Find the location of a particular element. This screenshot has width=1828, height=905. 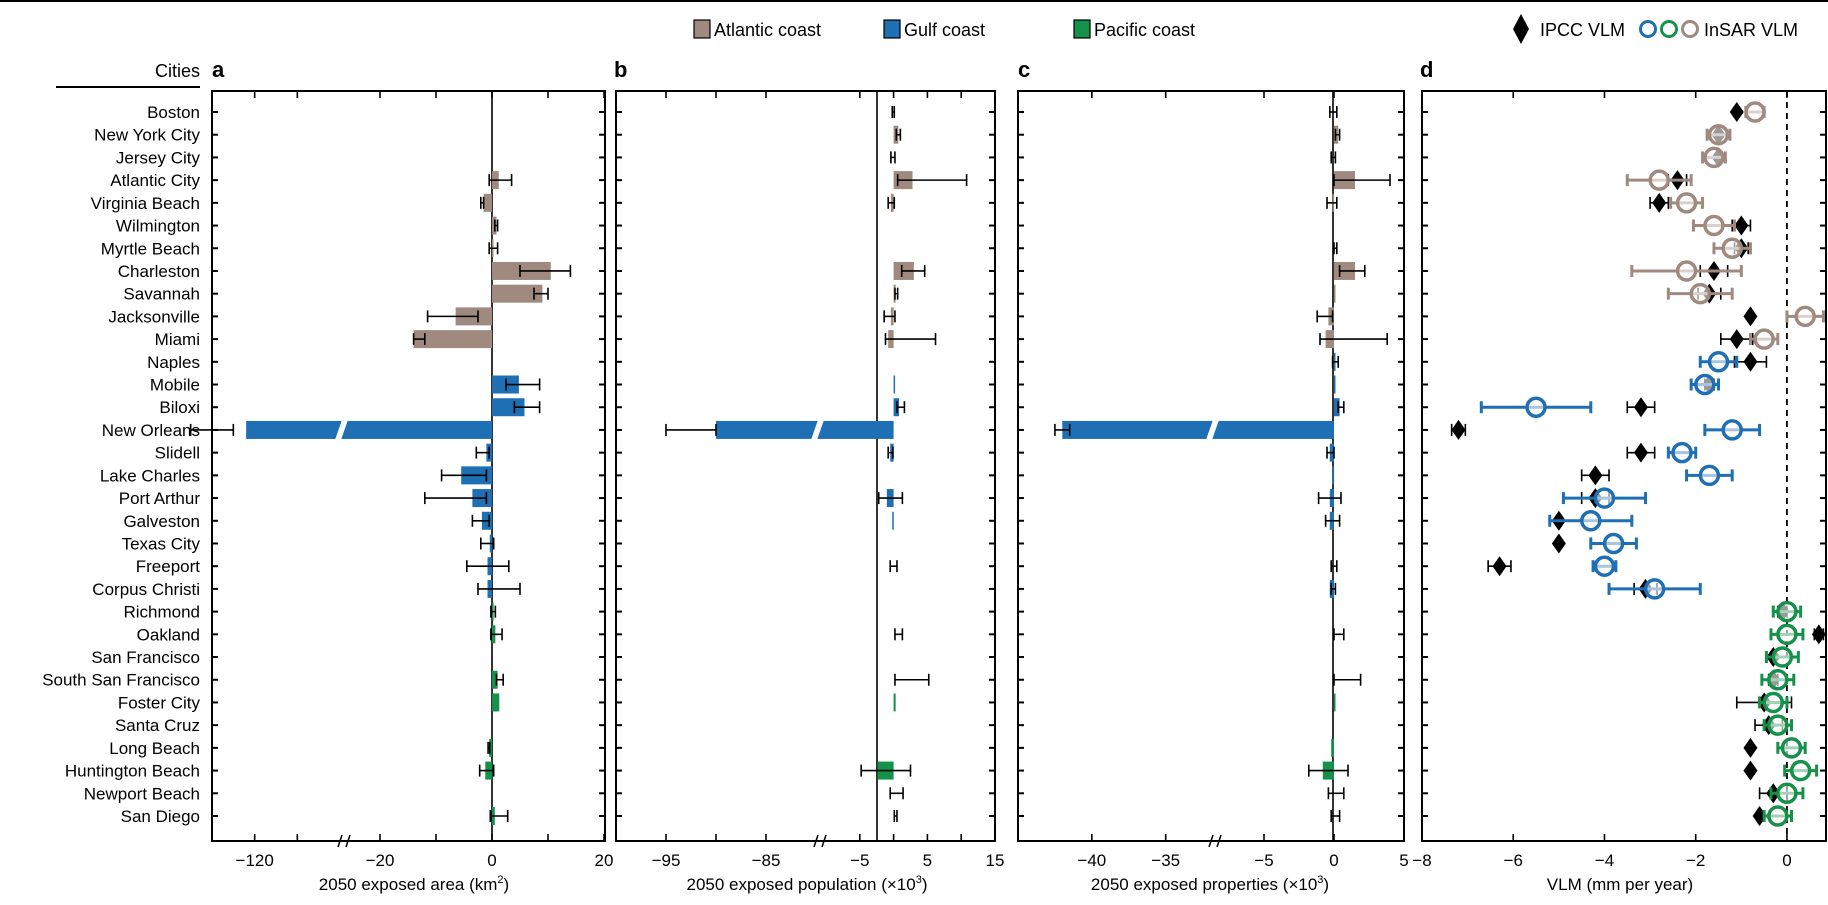

city-label: Jacksonville is located at coordinates (154, 316).